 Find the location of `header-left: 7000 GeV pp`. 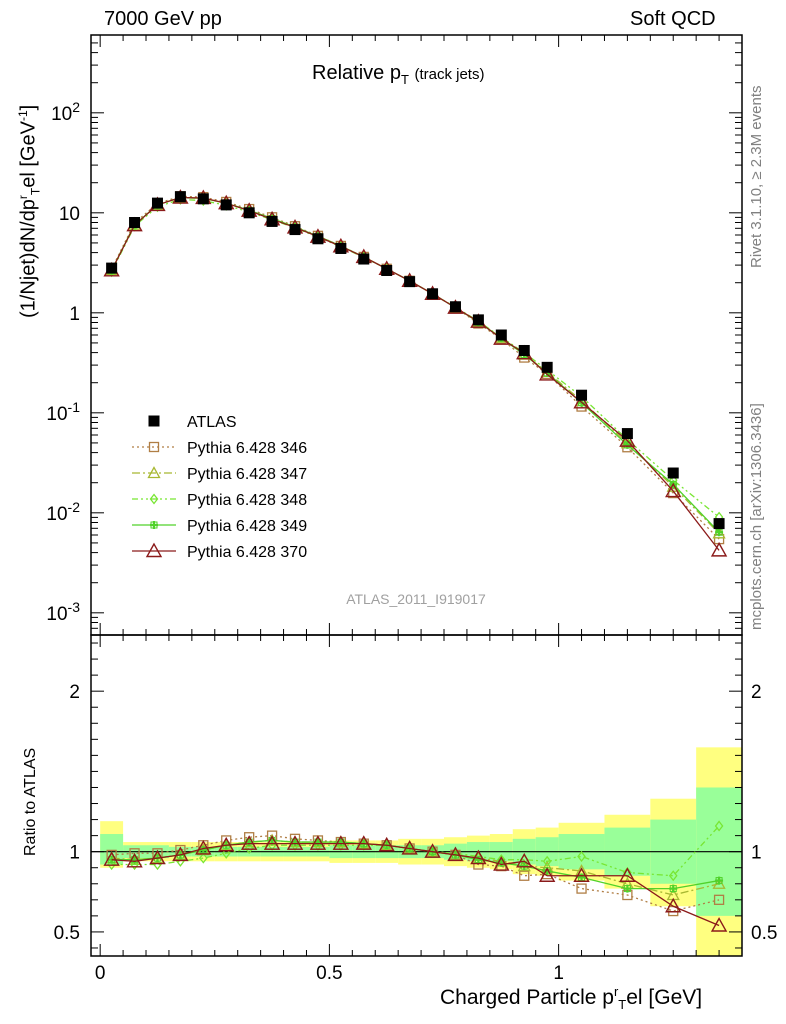

header-left: 7000 GeV pp is located at coordinates (163, 19).